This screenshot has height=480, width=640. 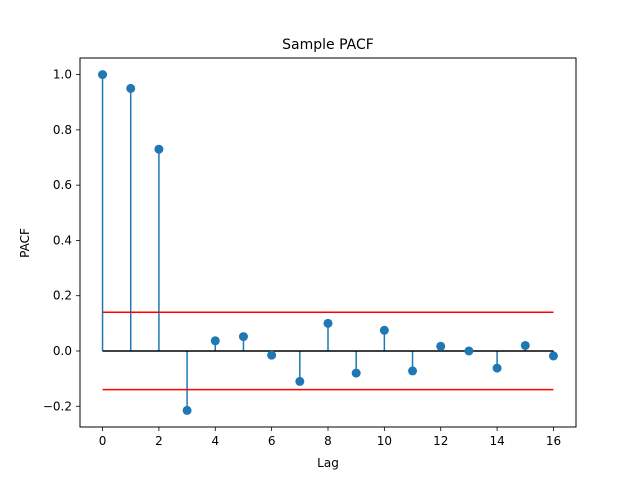 What do you see at coordinates (215, 441) in the screenshot?
I see `x-tick-label: 4` at bounding box center [215, 441].